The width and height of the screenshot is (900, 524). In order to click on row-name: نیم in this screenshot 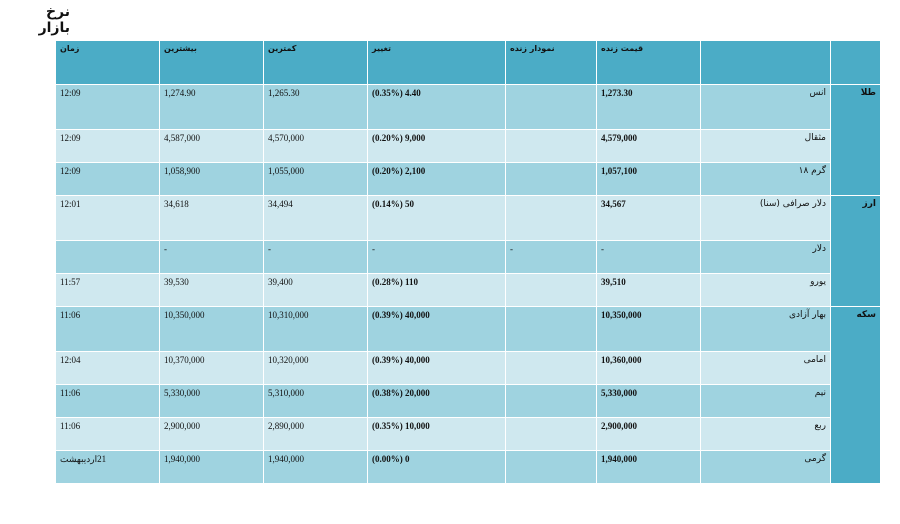, I will do `click(765, 401)`.